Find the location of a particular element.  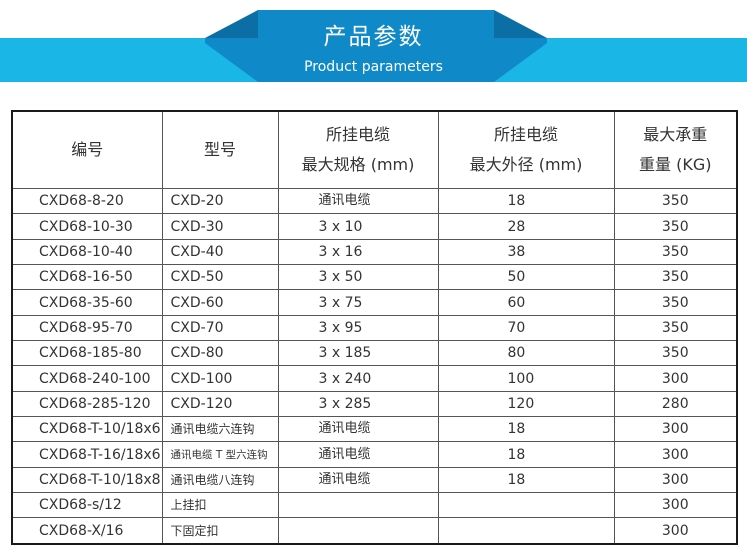

header-load: 最大承重 重量 (KG) is located at coordinates (675, 149).